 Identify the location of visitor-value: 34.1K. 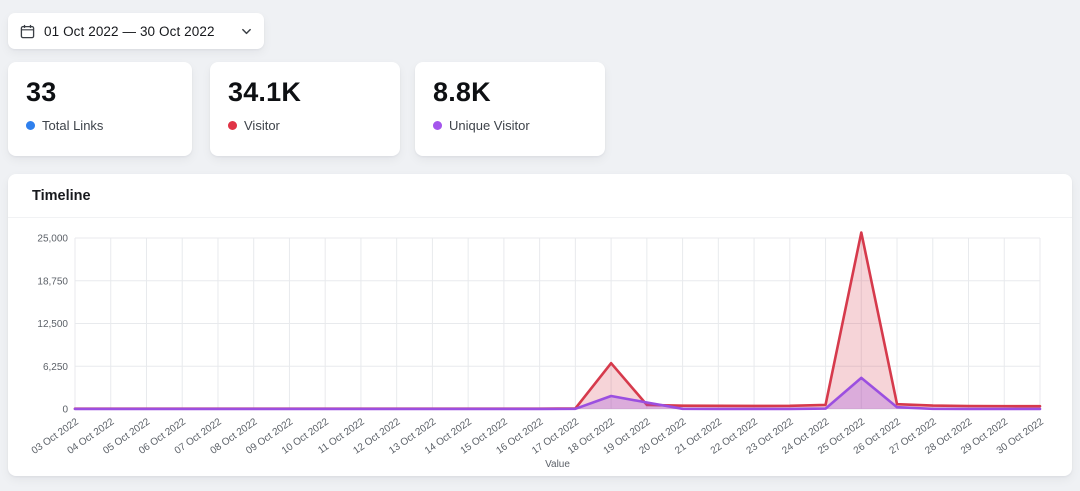
(265, 92).